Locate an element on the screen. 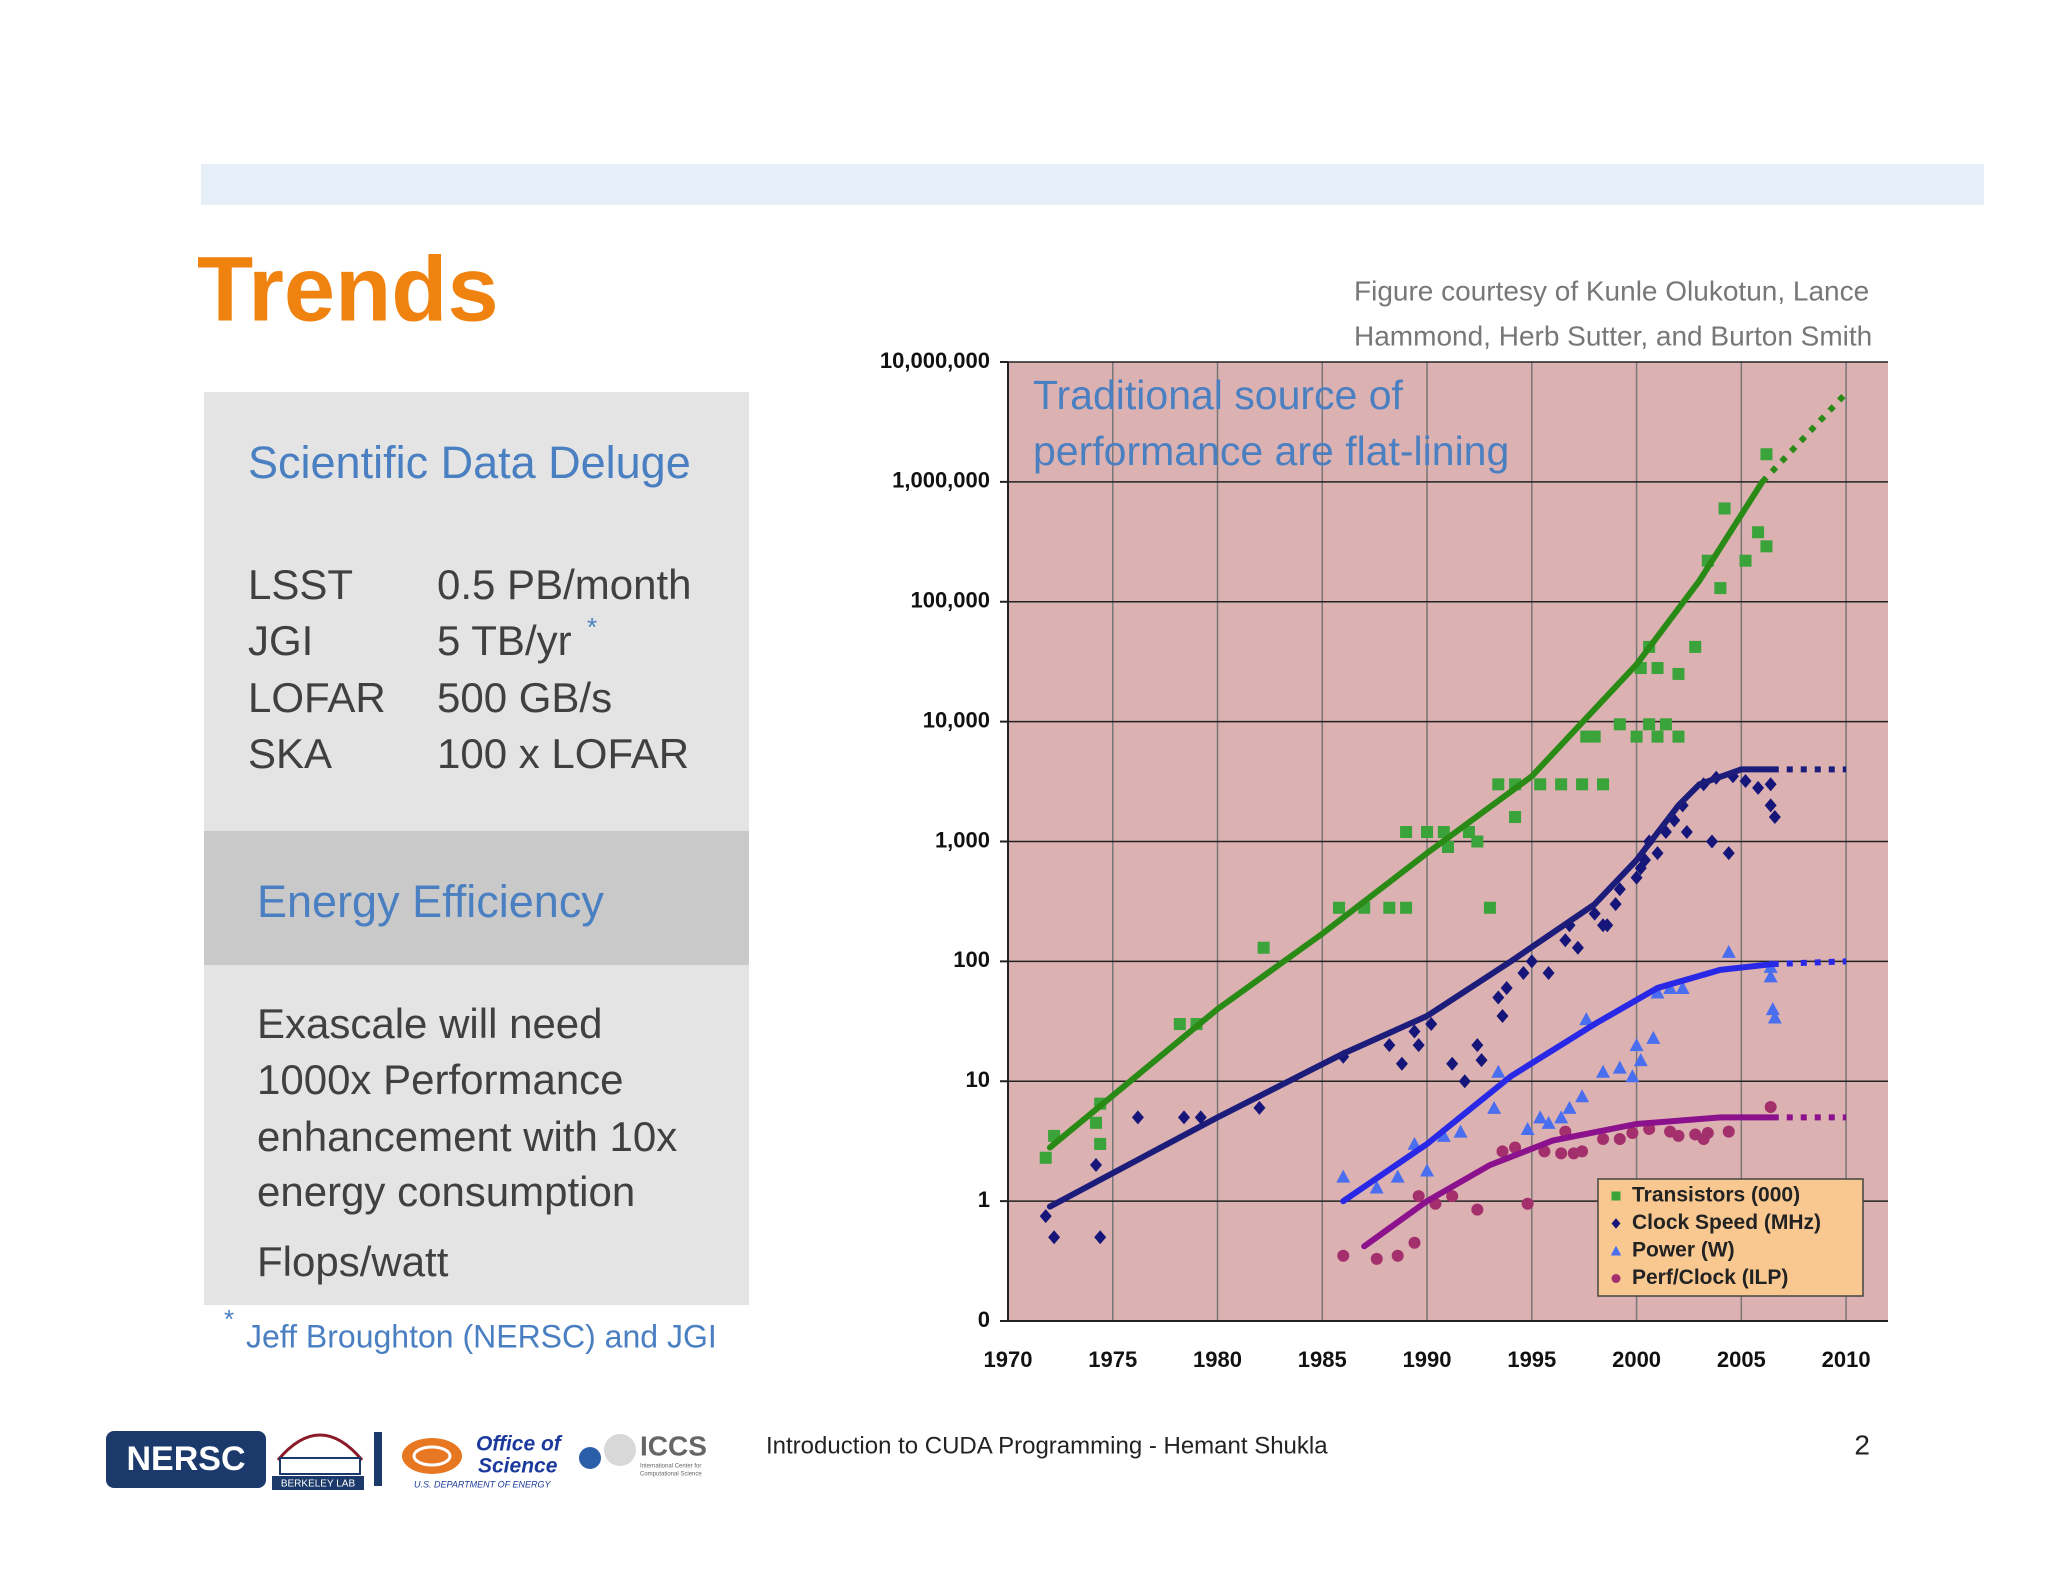 The image size is (2048, 1582). panel-band is located at coordinates (476, 898).